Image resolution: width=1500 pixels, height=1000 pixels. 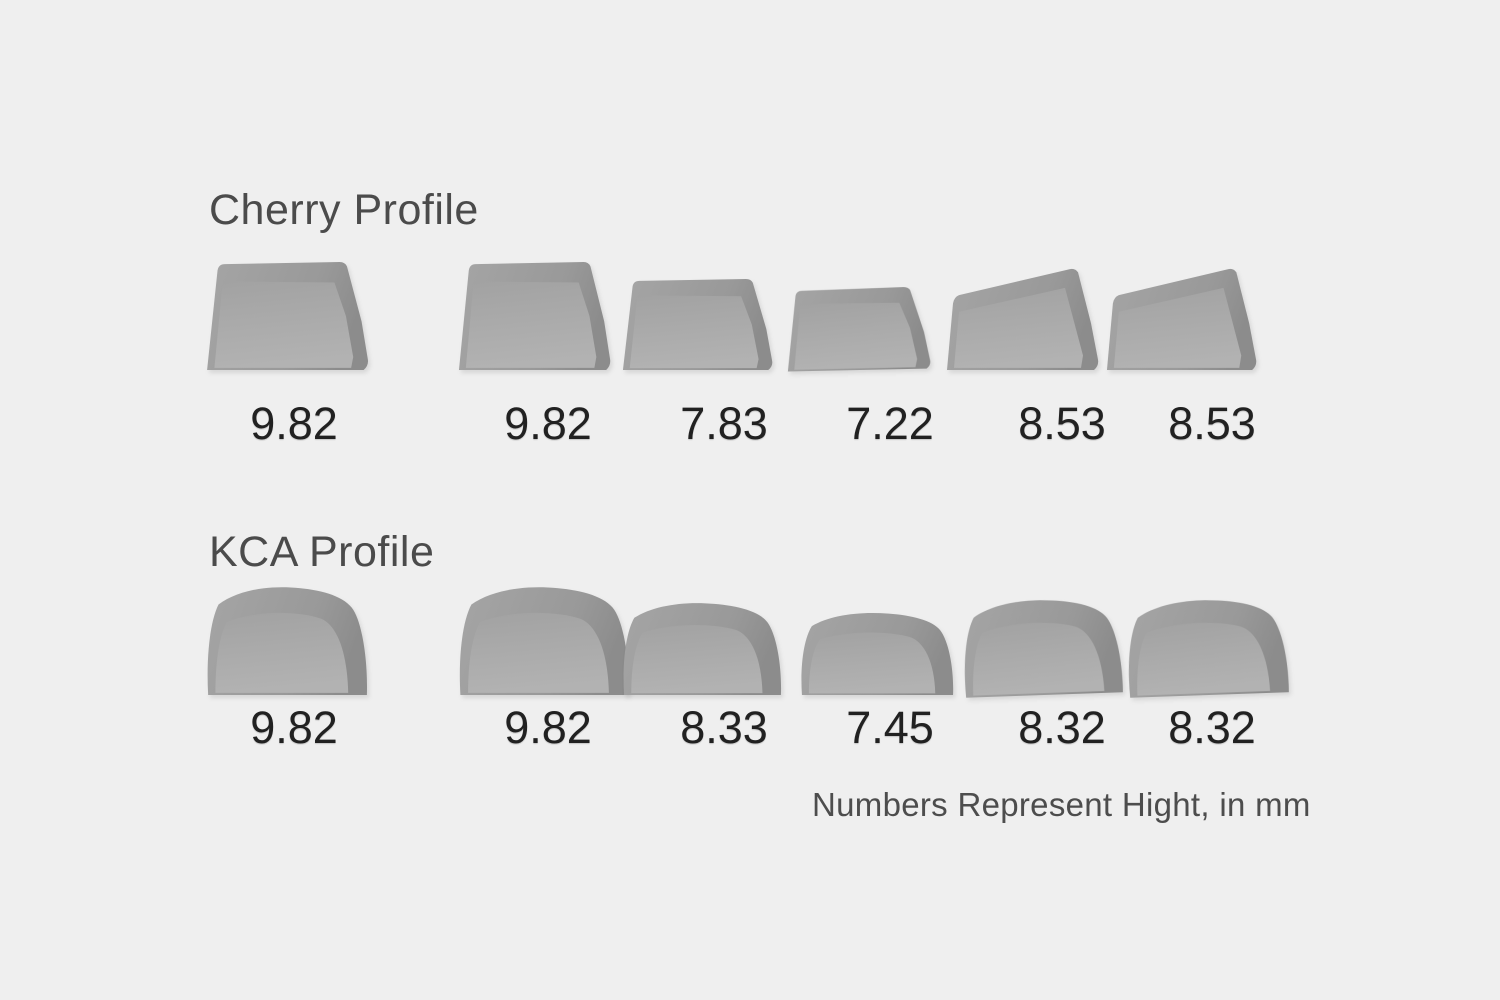 What do you see at coordinates (548, 727) in the screenshot?
I see `height-label-kca-2: 9.82` at bounding box center [548, 727].